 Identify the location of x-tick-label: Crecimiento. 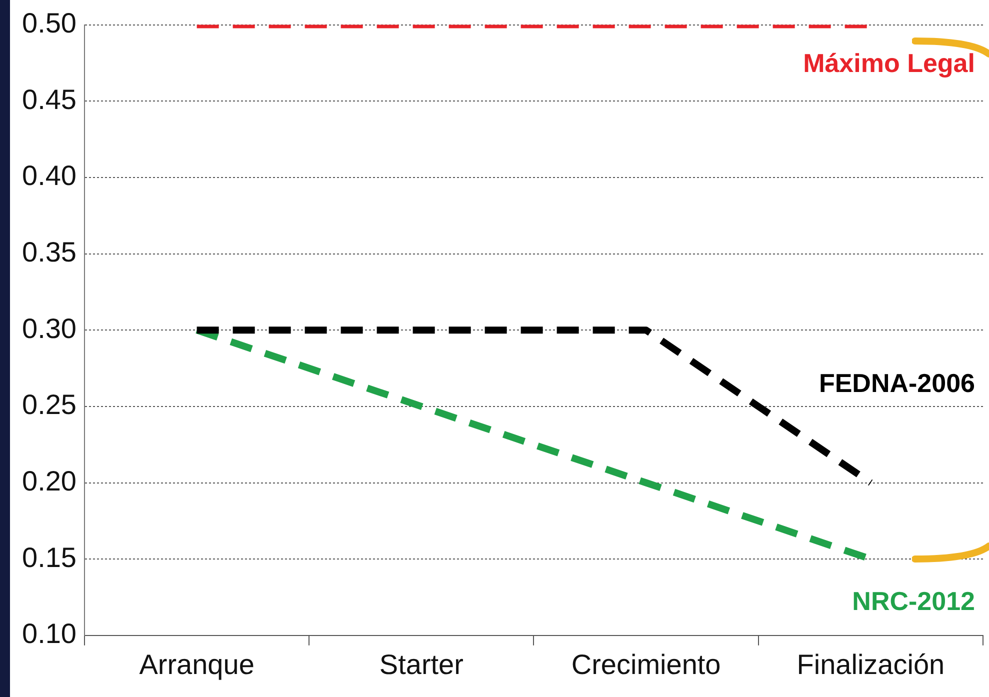
(646, 664).